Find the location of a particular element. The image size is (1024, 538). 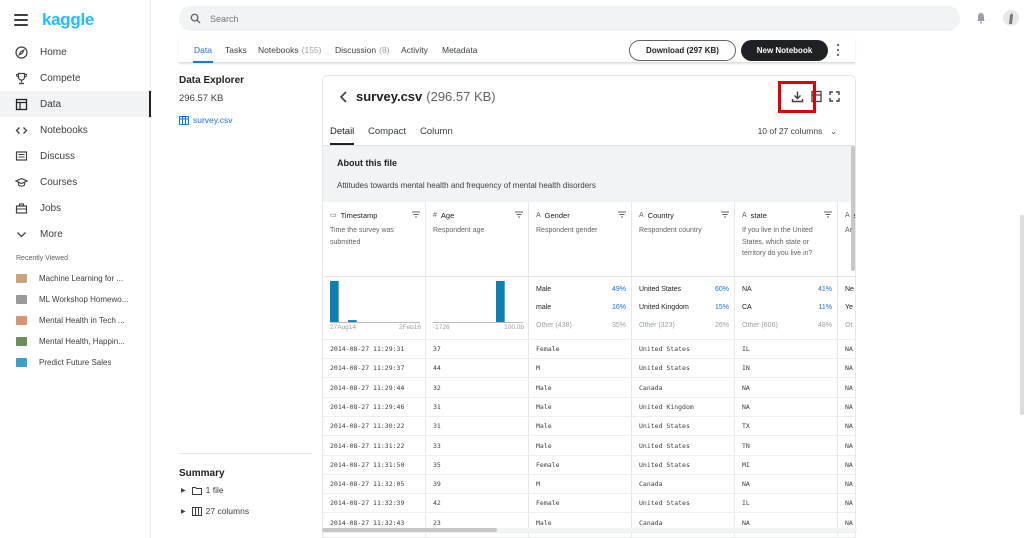

table-cell: 2014-08-27 11:32:43 is located at coordinates (367, 522).